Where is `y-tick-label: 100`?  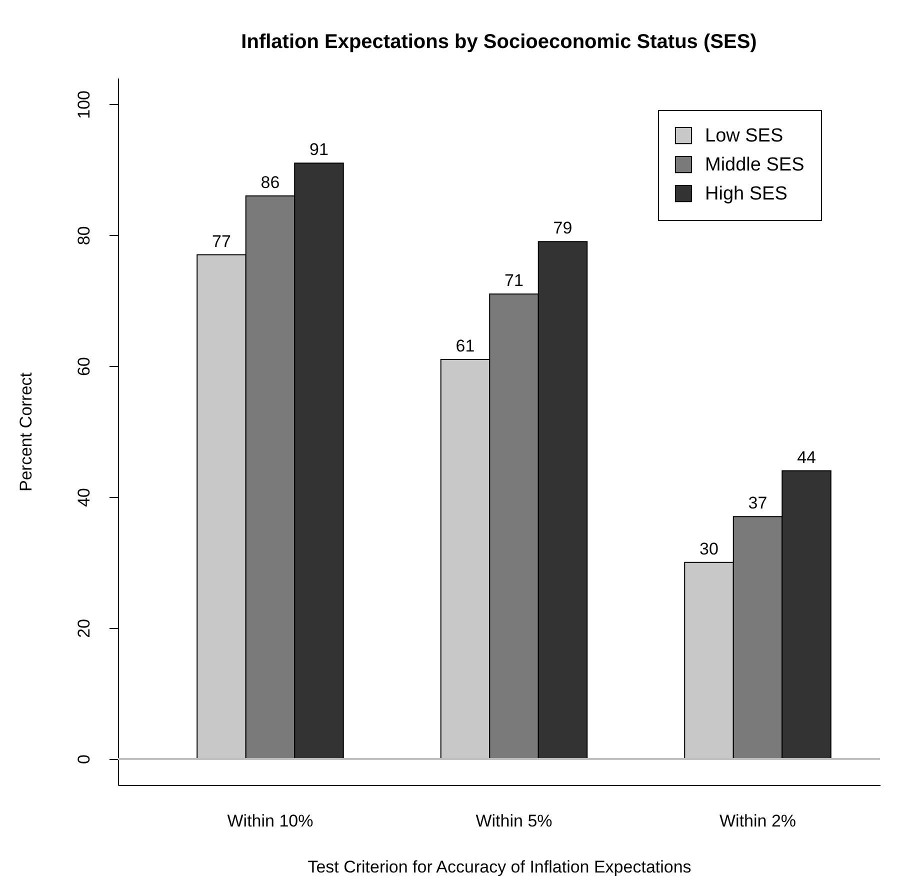 y-tick-label: 100 is located at coordinates (84, 104).